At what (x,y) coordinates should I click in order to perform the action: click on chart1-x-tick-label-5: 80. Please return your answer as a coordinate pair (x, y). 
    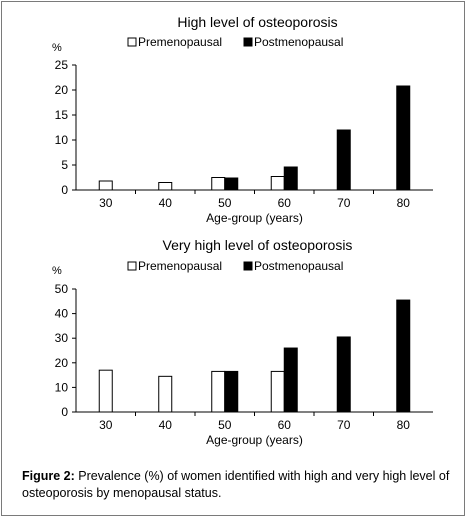
    Looking at the image, I should click on (404, 203).